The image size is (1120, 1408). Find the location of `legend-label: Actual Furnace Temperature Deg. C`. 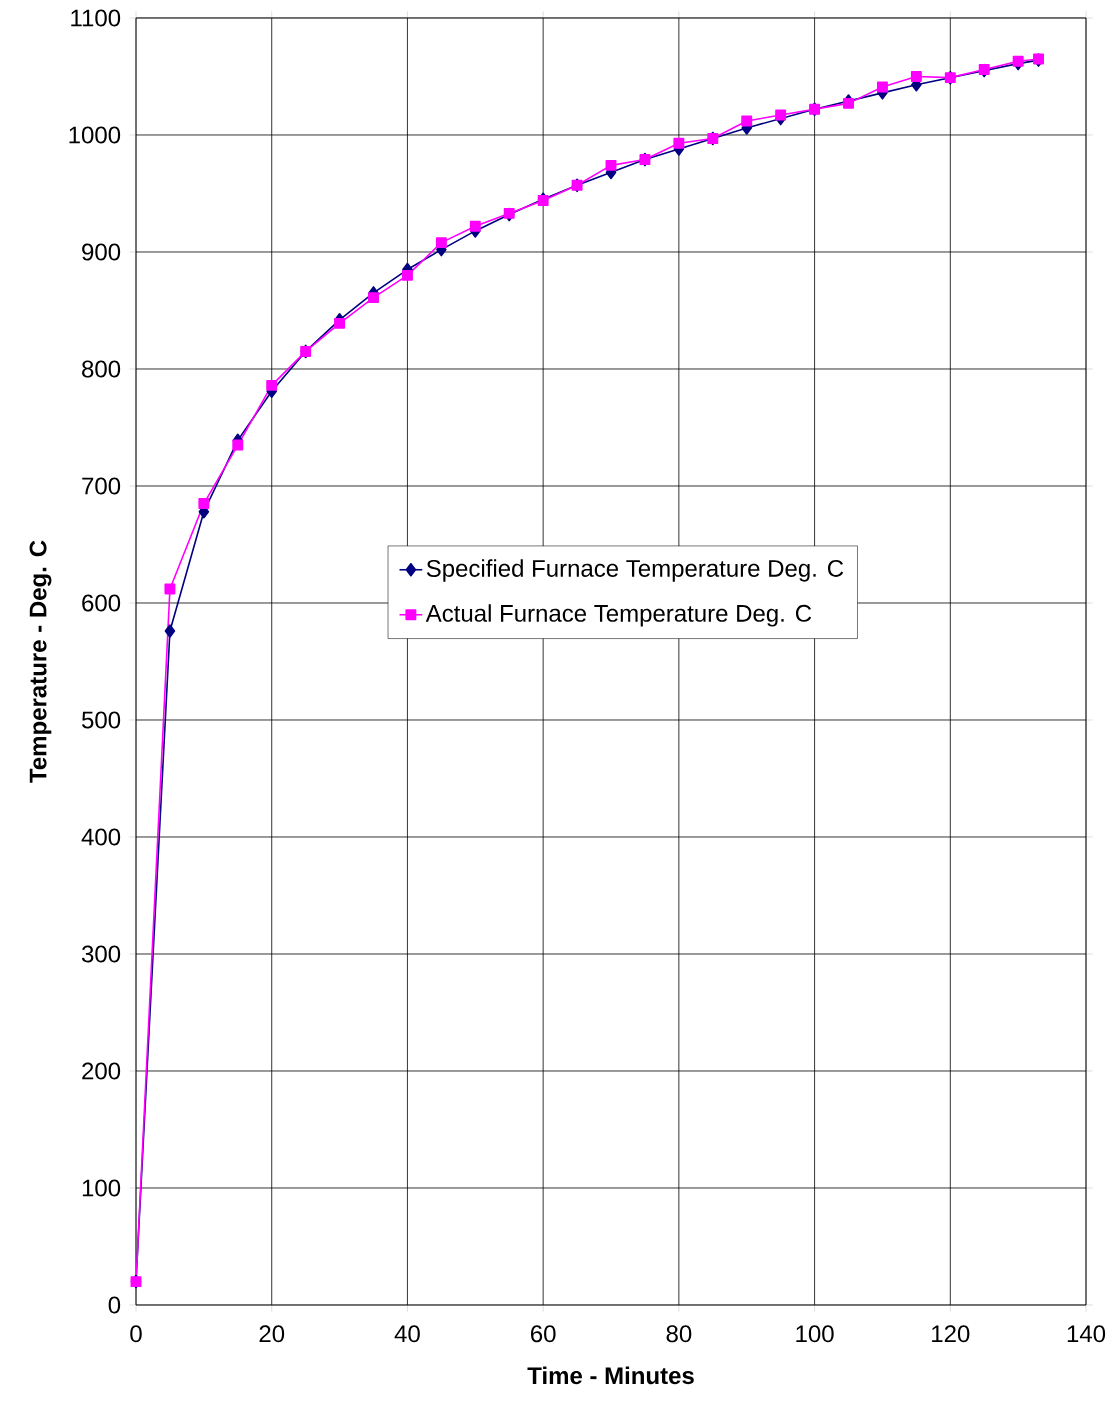

legend-label: Actual Furnace Temperature Deg. C is located at coordinates (618, 615).